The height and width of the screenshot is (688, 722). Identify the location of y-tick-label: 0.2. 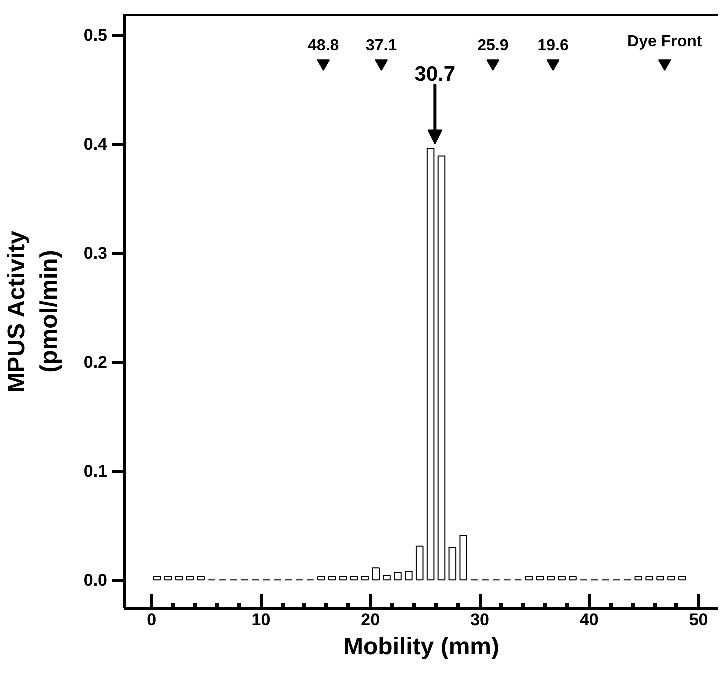
(96, 362).